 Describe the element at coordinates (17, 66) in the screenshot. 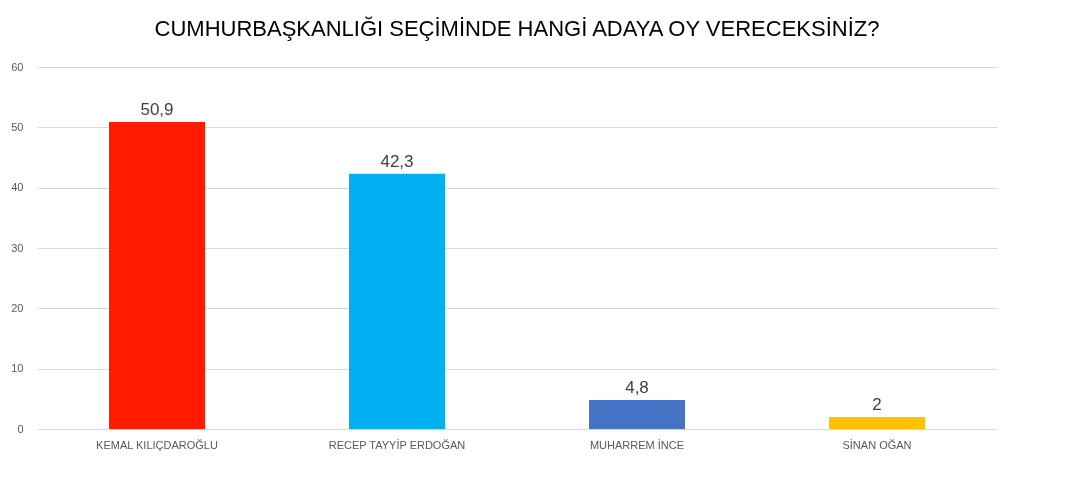

I see `y-tick-label: 60` at that location.